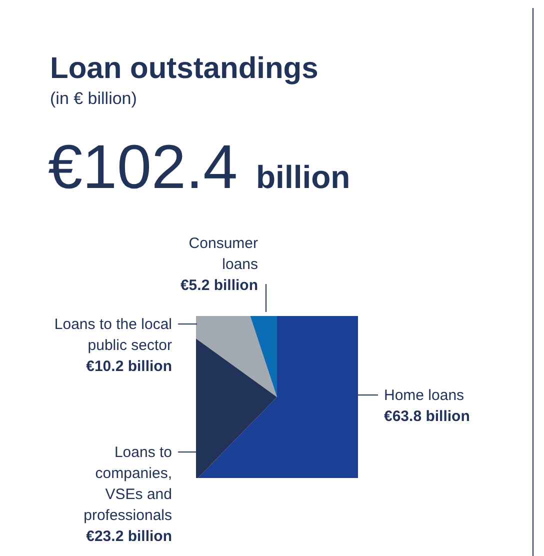  I want to click on slice-label: Consumer loans, so click(223, 254).